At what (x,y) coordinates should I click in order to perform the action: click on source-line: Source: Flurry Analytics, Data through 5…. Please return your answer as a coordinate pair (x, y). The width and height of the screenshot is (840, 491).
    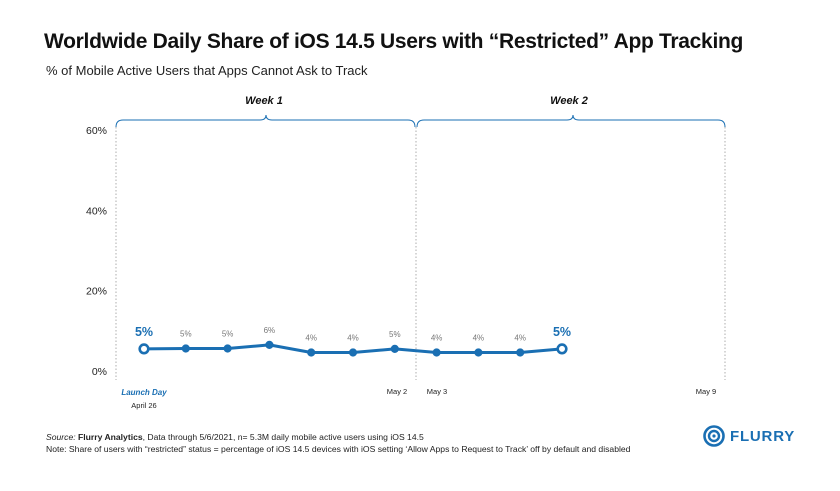
    Looking at the image, I should click on (338, 437).